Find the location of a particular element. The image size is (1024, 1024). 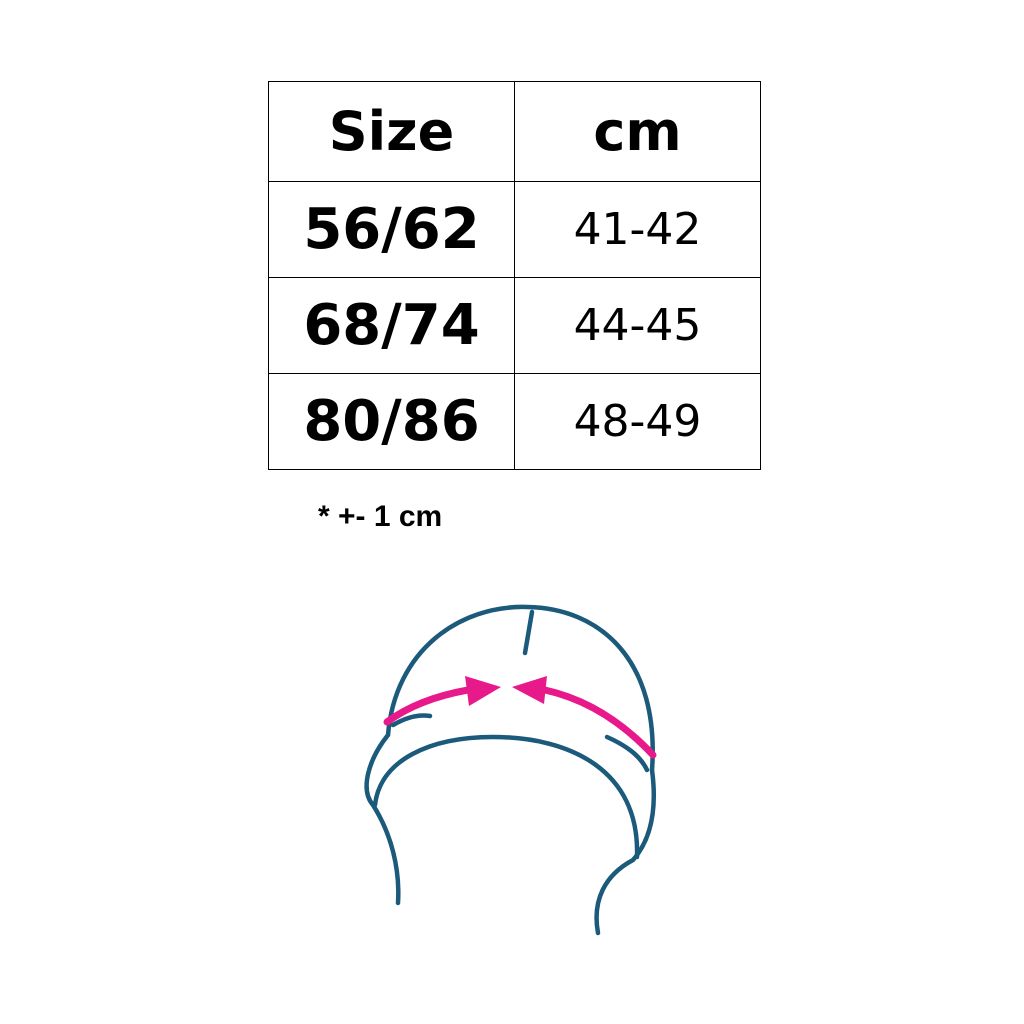

hat-outline is located at coordinates (510, 770).